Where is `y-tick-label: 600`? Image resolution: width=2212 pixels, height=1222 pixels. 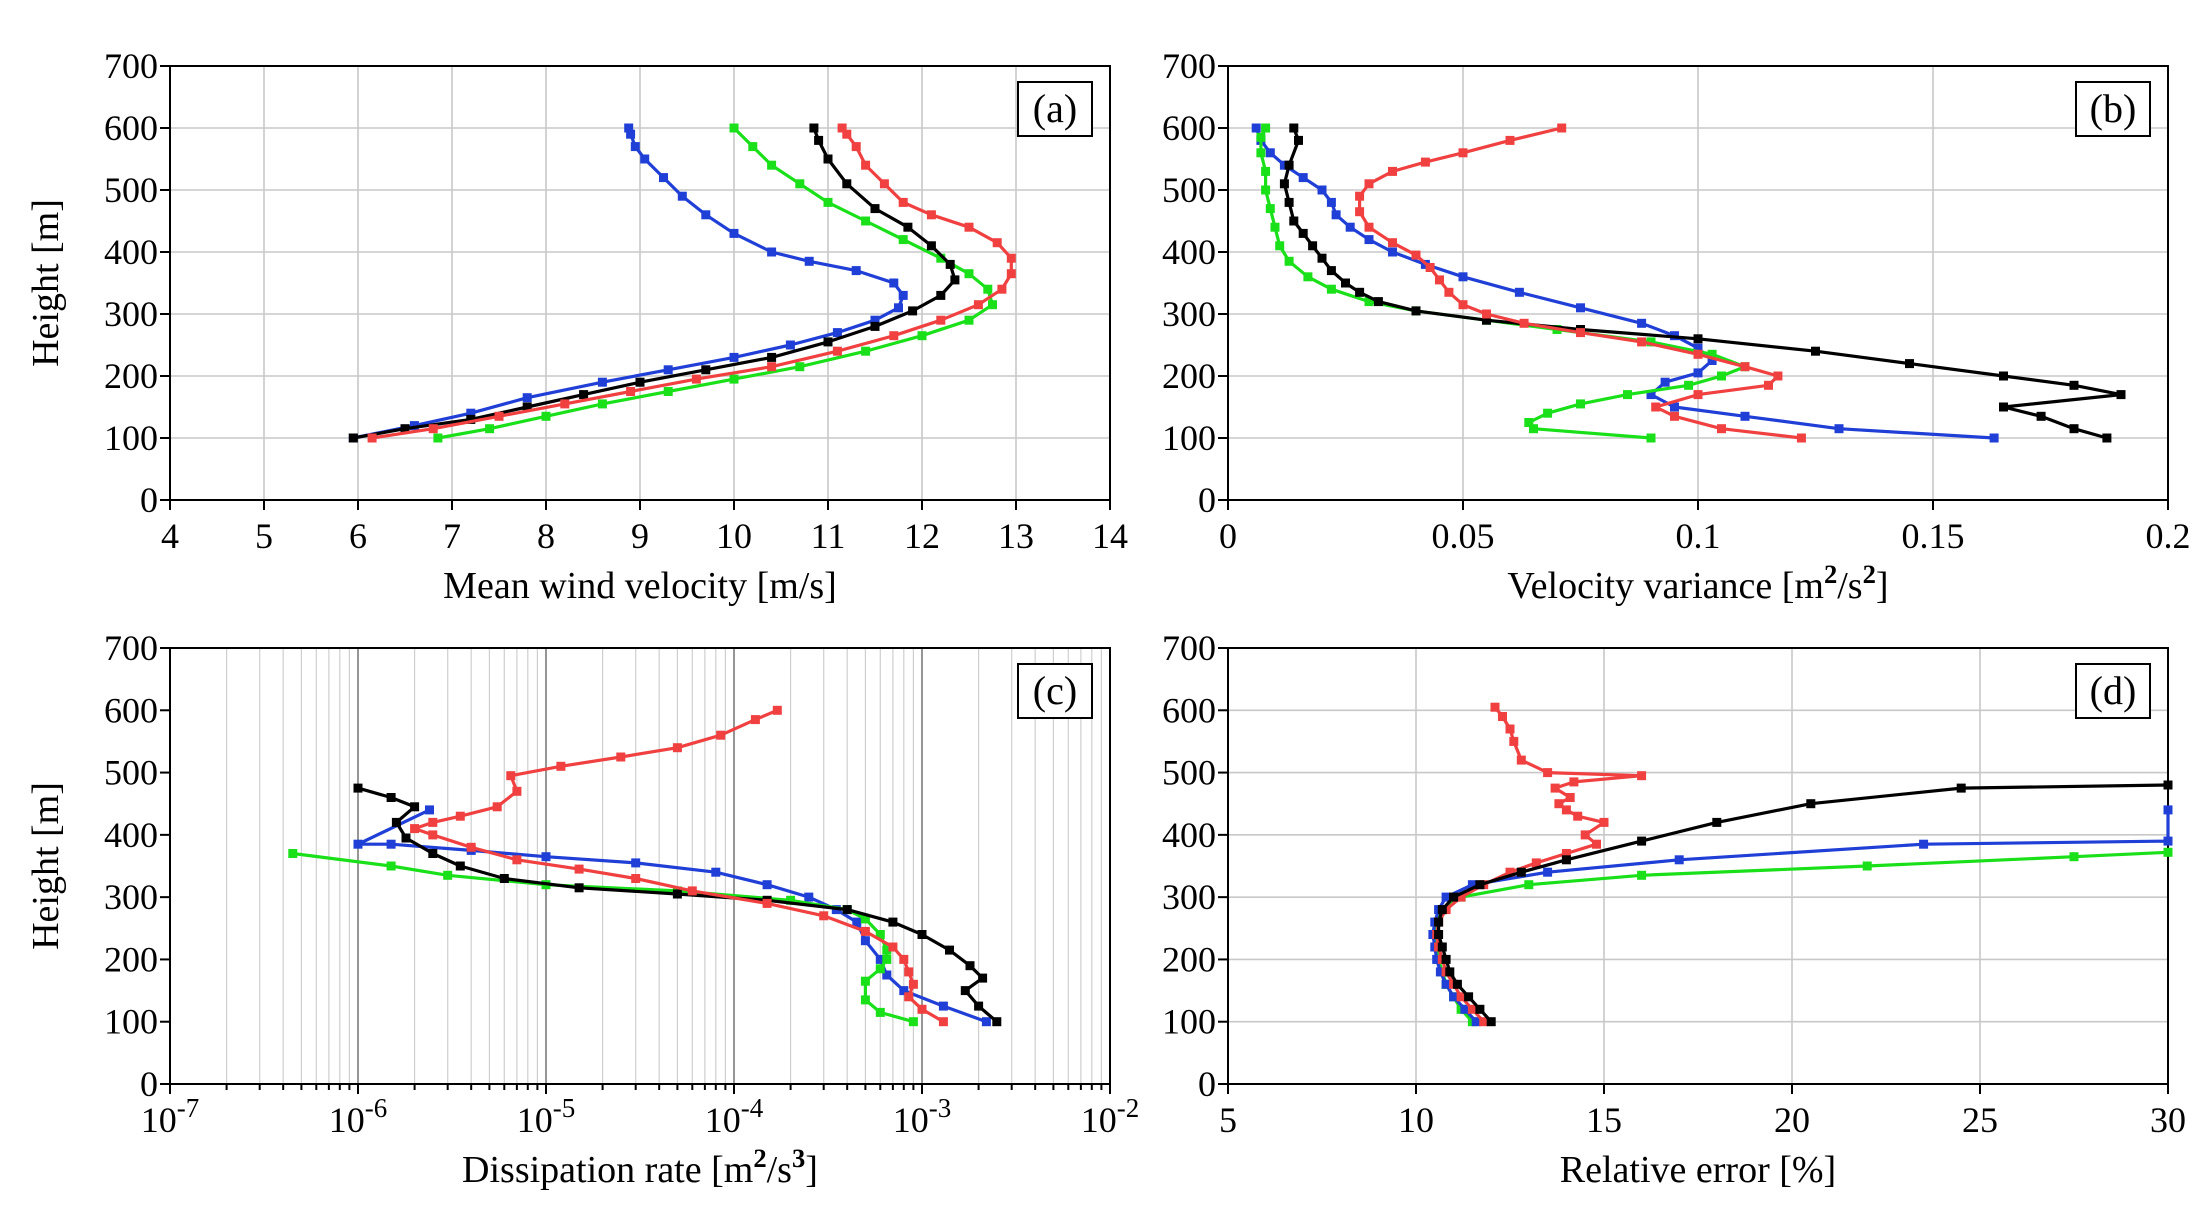 y-tick-label: 600 is located at coordinates (1189, 128).